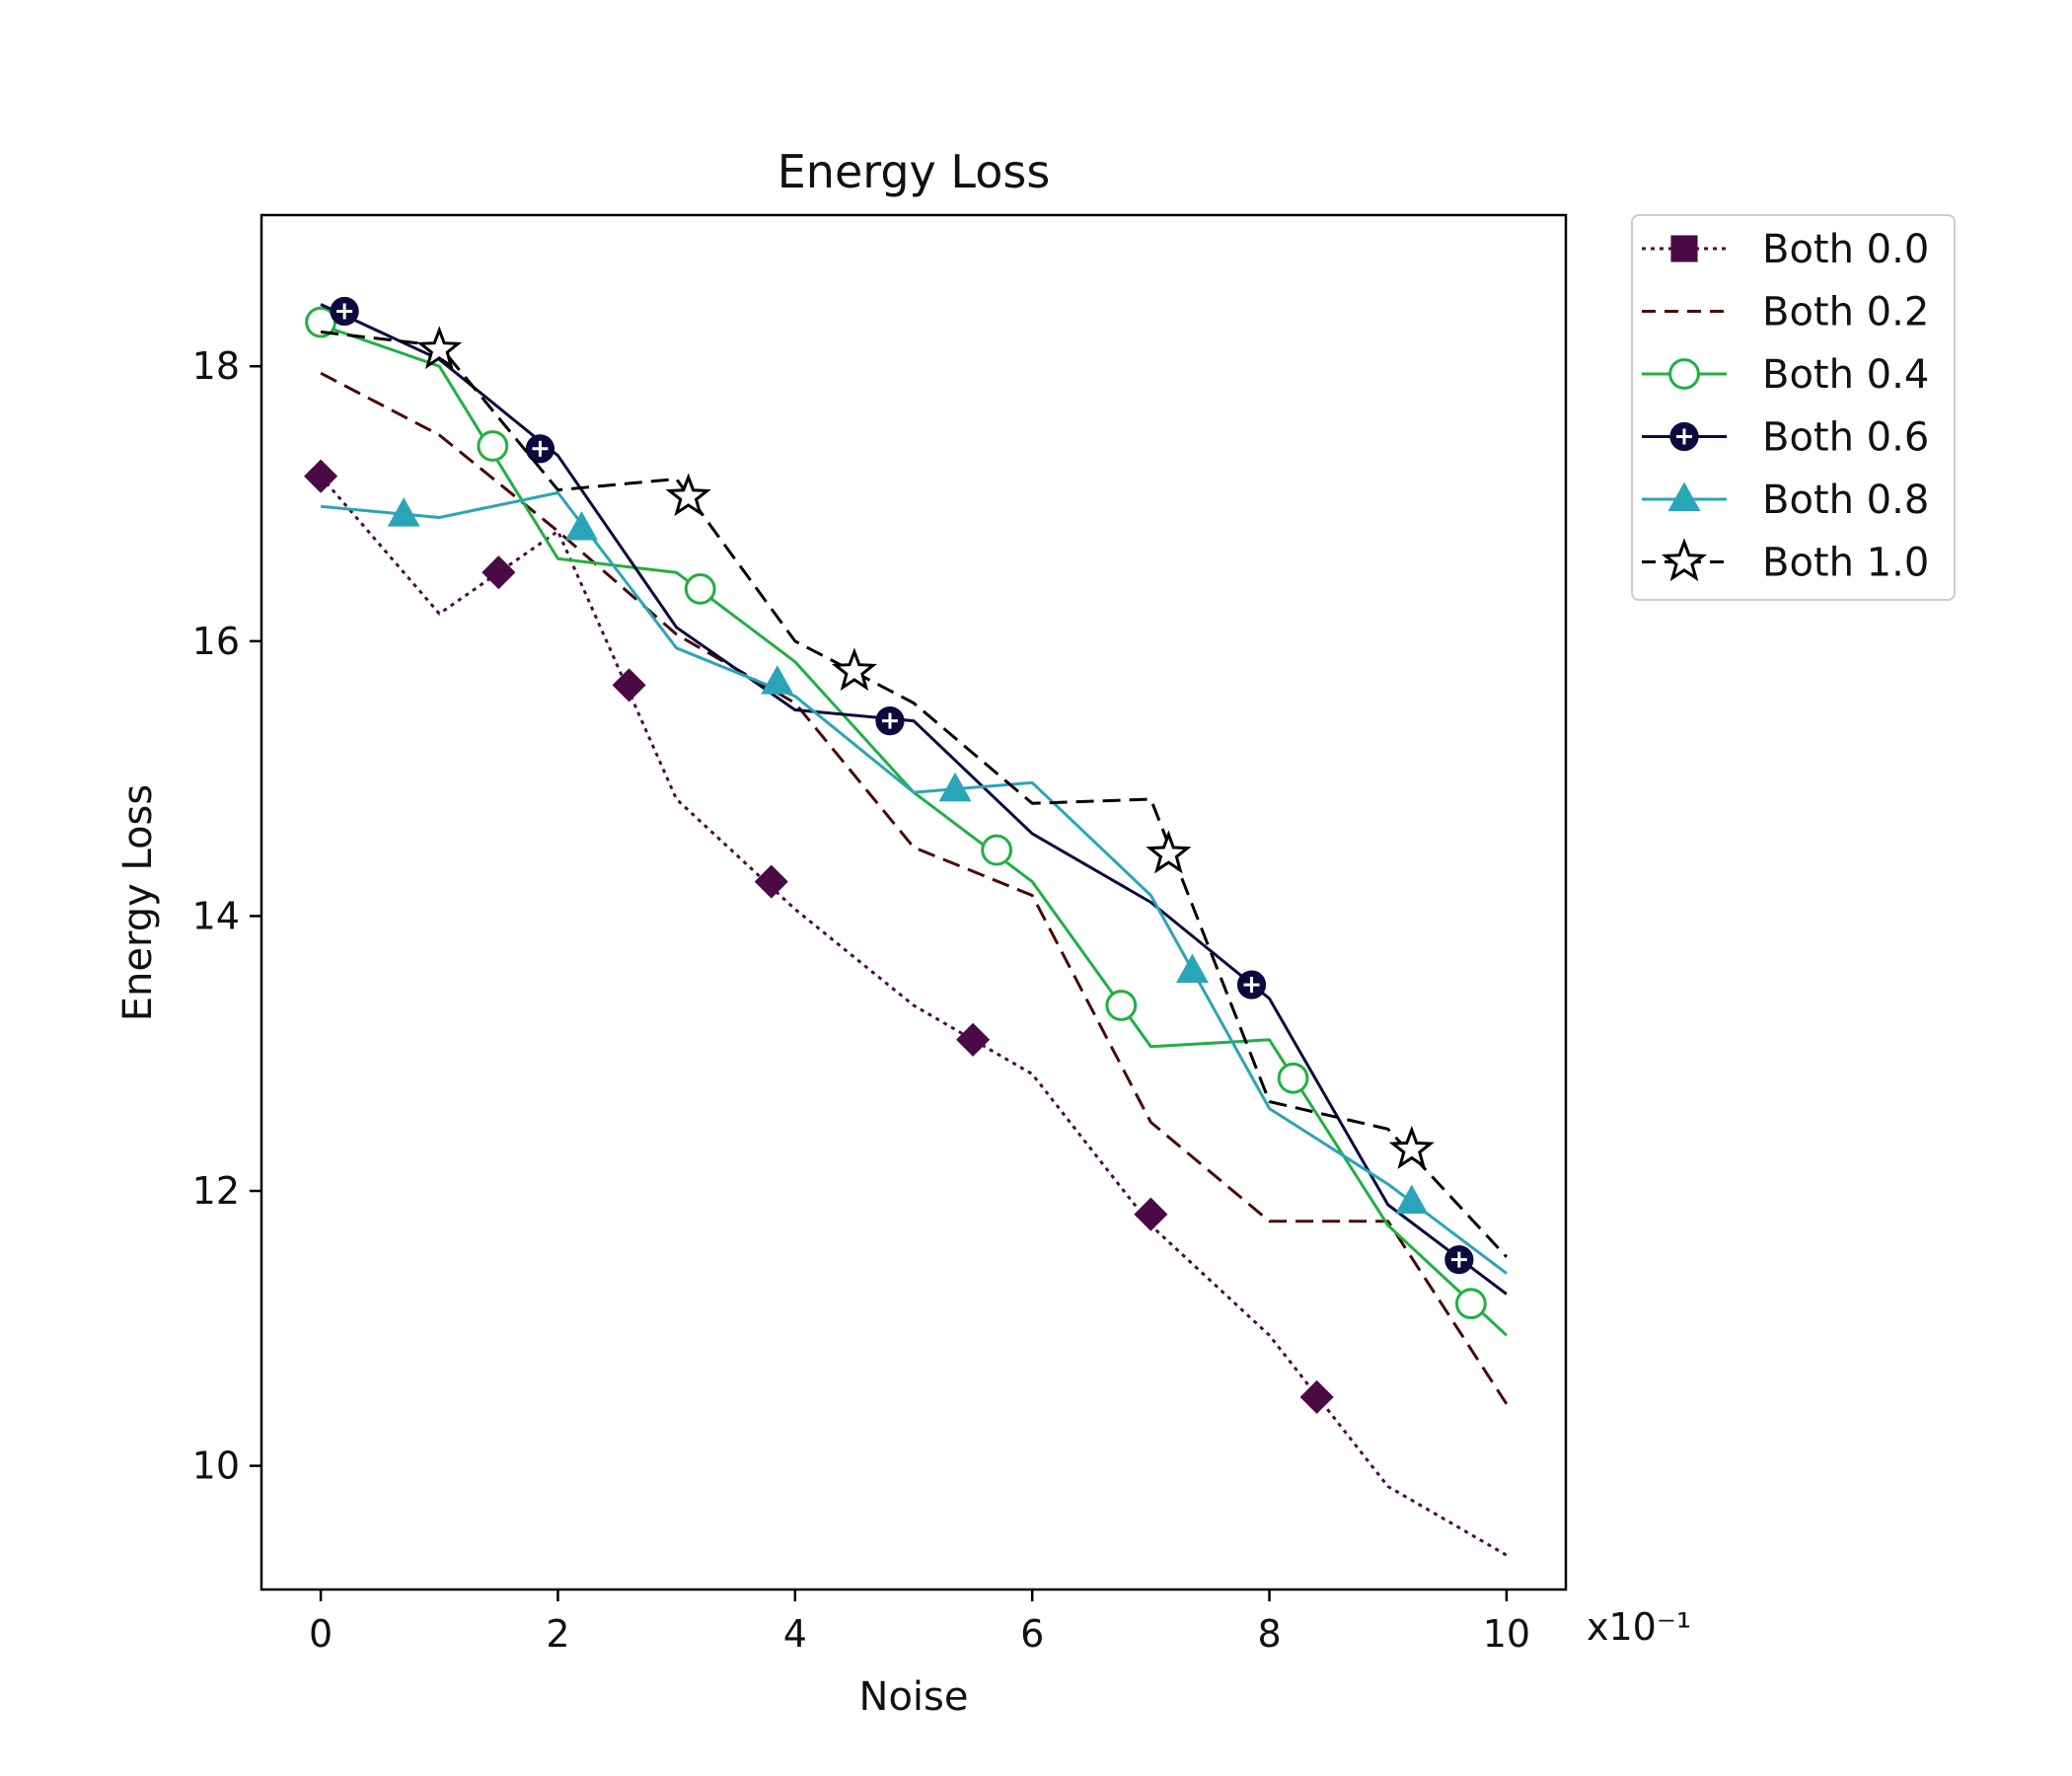 The height and width of the screenshot is (1776, 2072). What do you see at coordinates (920, 1623) in the screenshot?
I see `x-axis: 0 2 4 6 8 10` at bounding box center [920, 1623].